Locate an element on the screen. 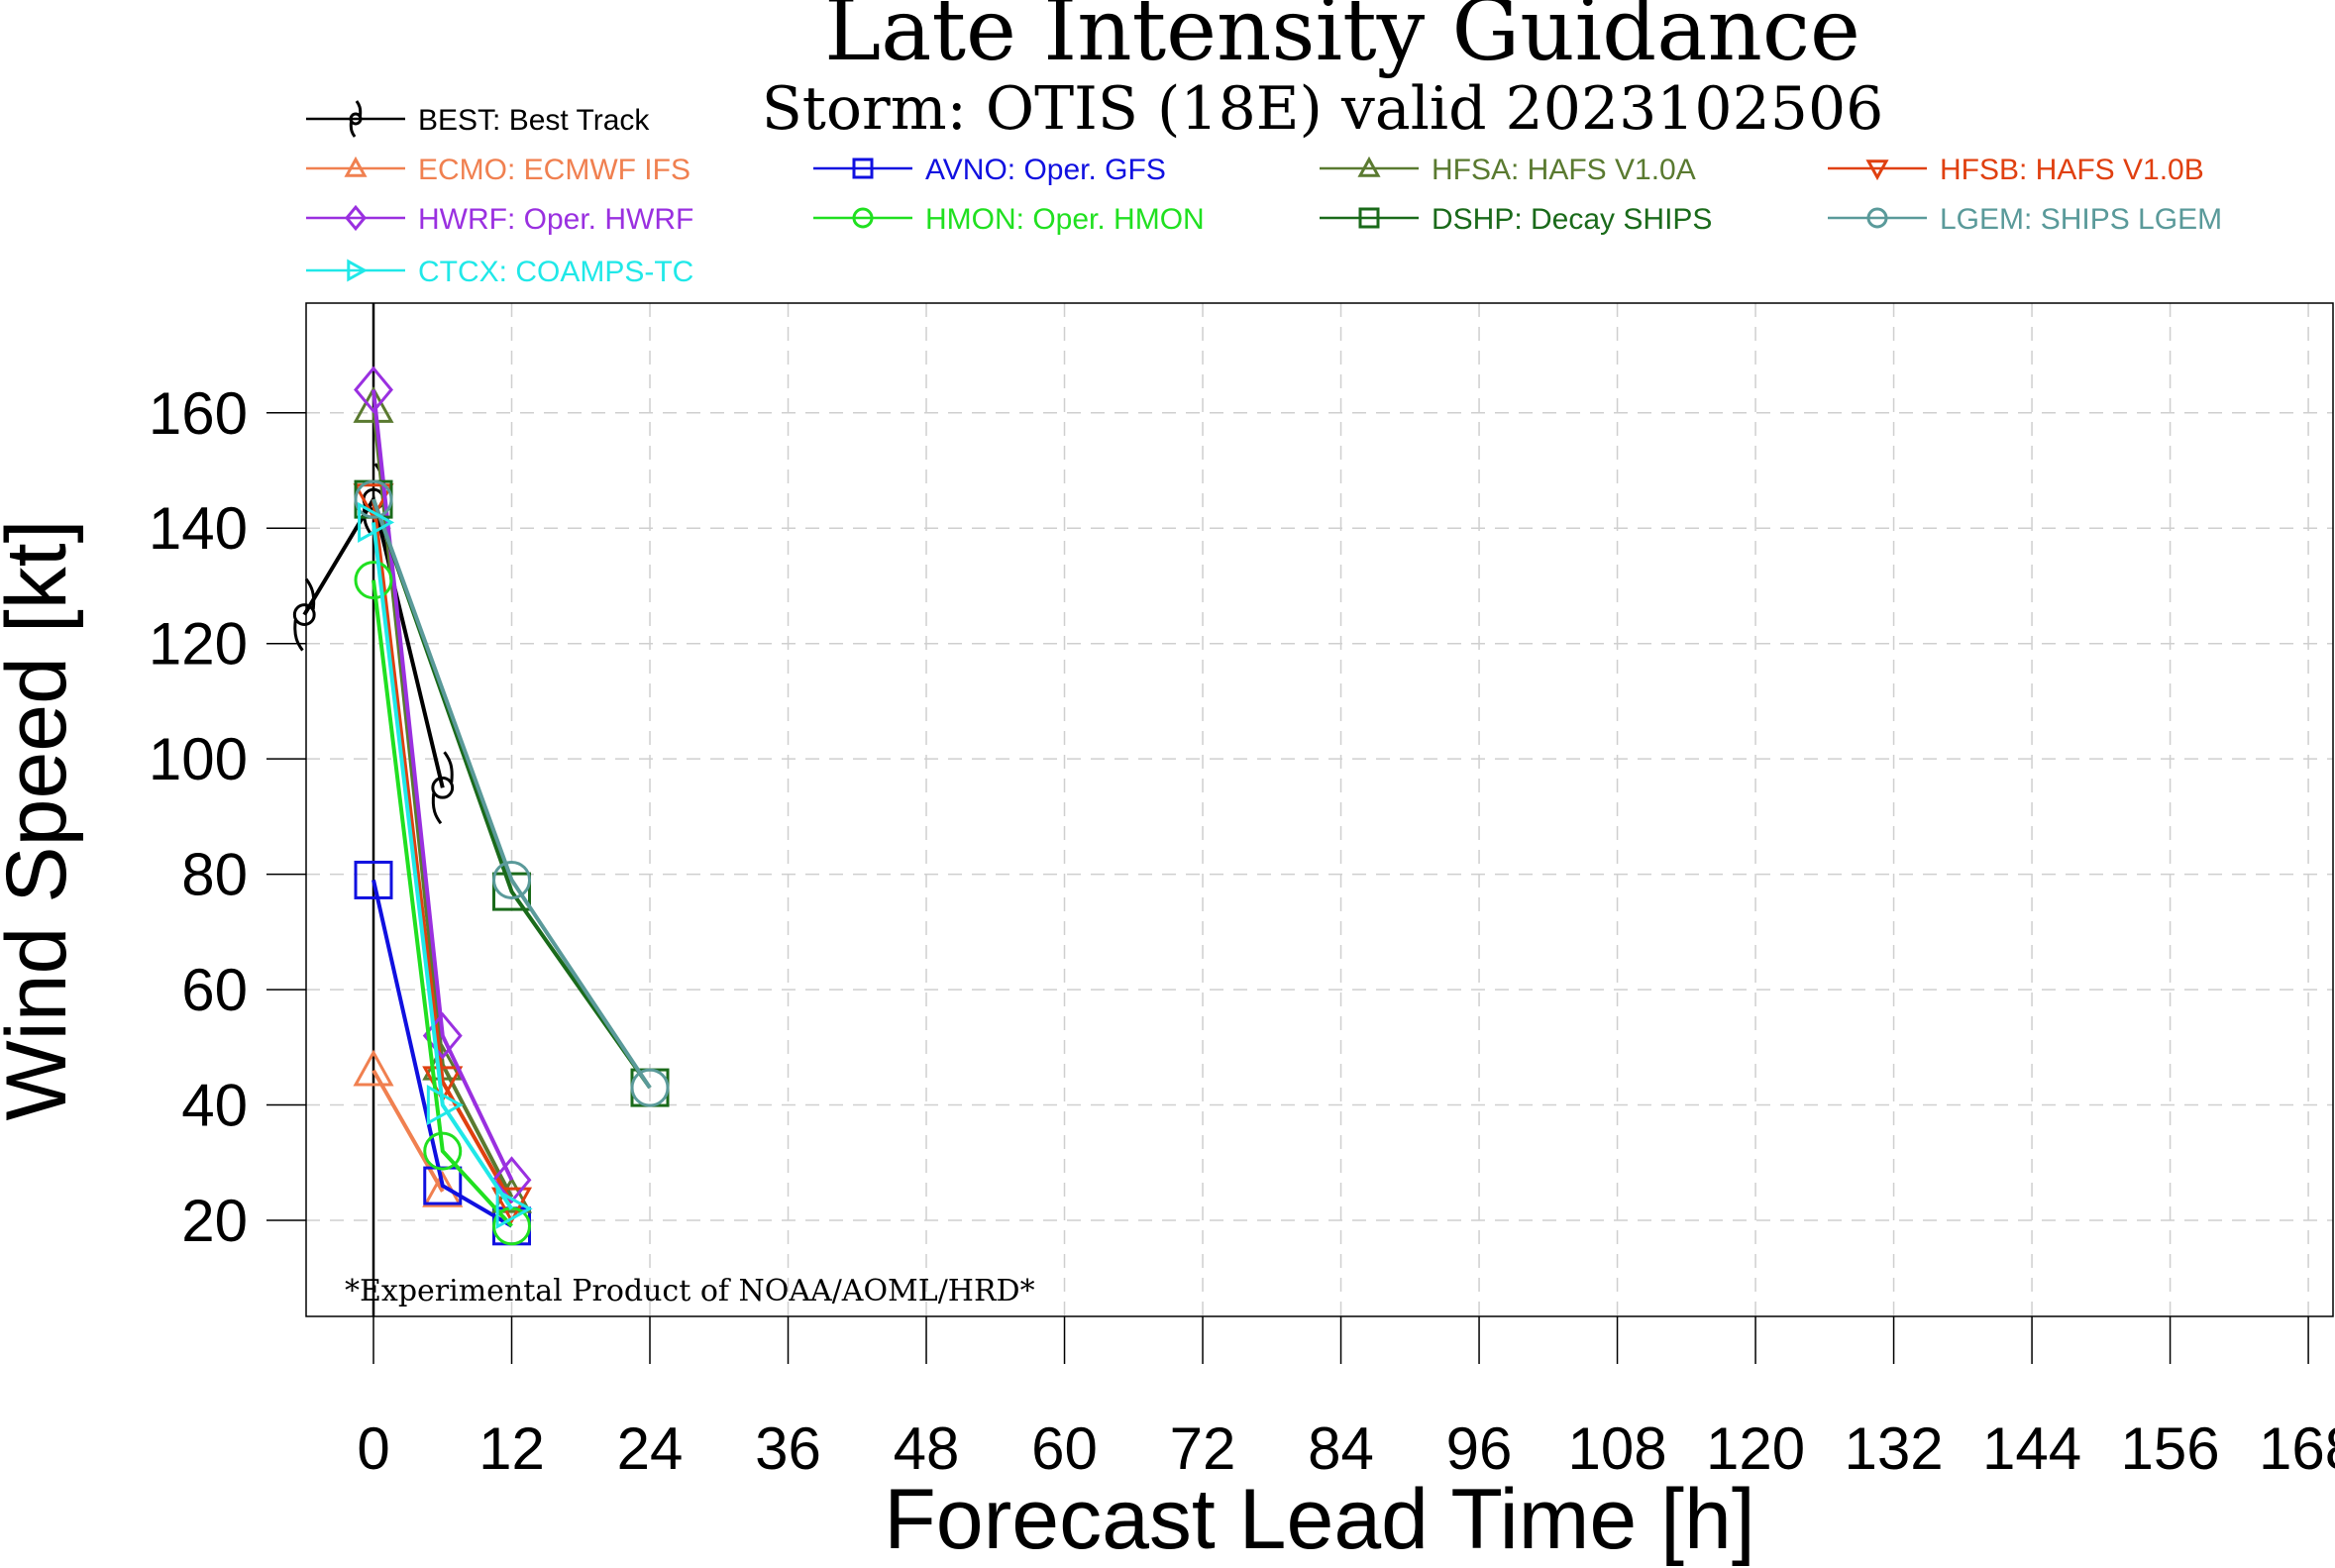  x-tick-label: 48 is located at coordinates (927, 1448).